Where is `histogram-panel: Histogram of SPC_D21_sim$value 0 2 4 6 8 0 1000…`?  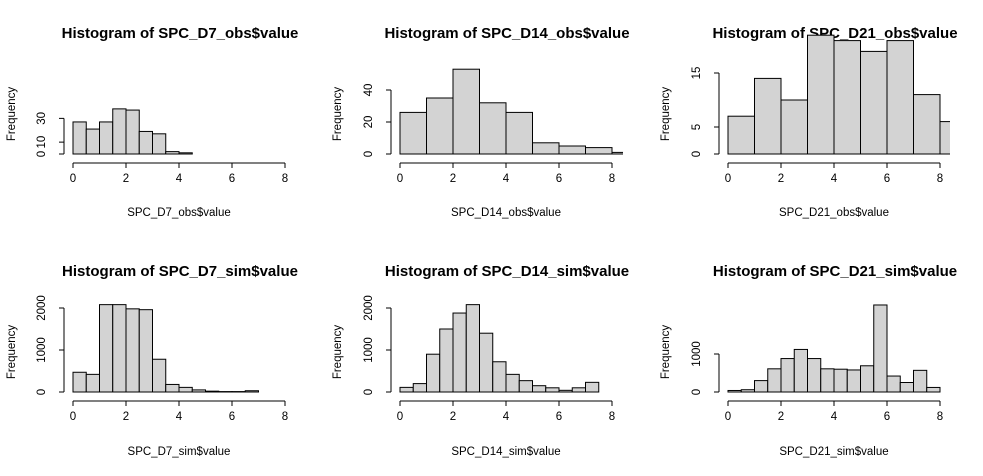
histogram-panel: Histogram of SPC_D21_sim$value 0 2 4 6 8 0 1000… is located at coordinates (808, 360).